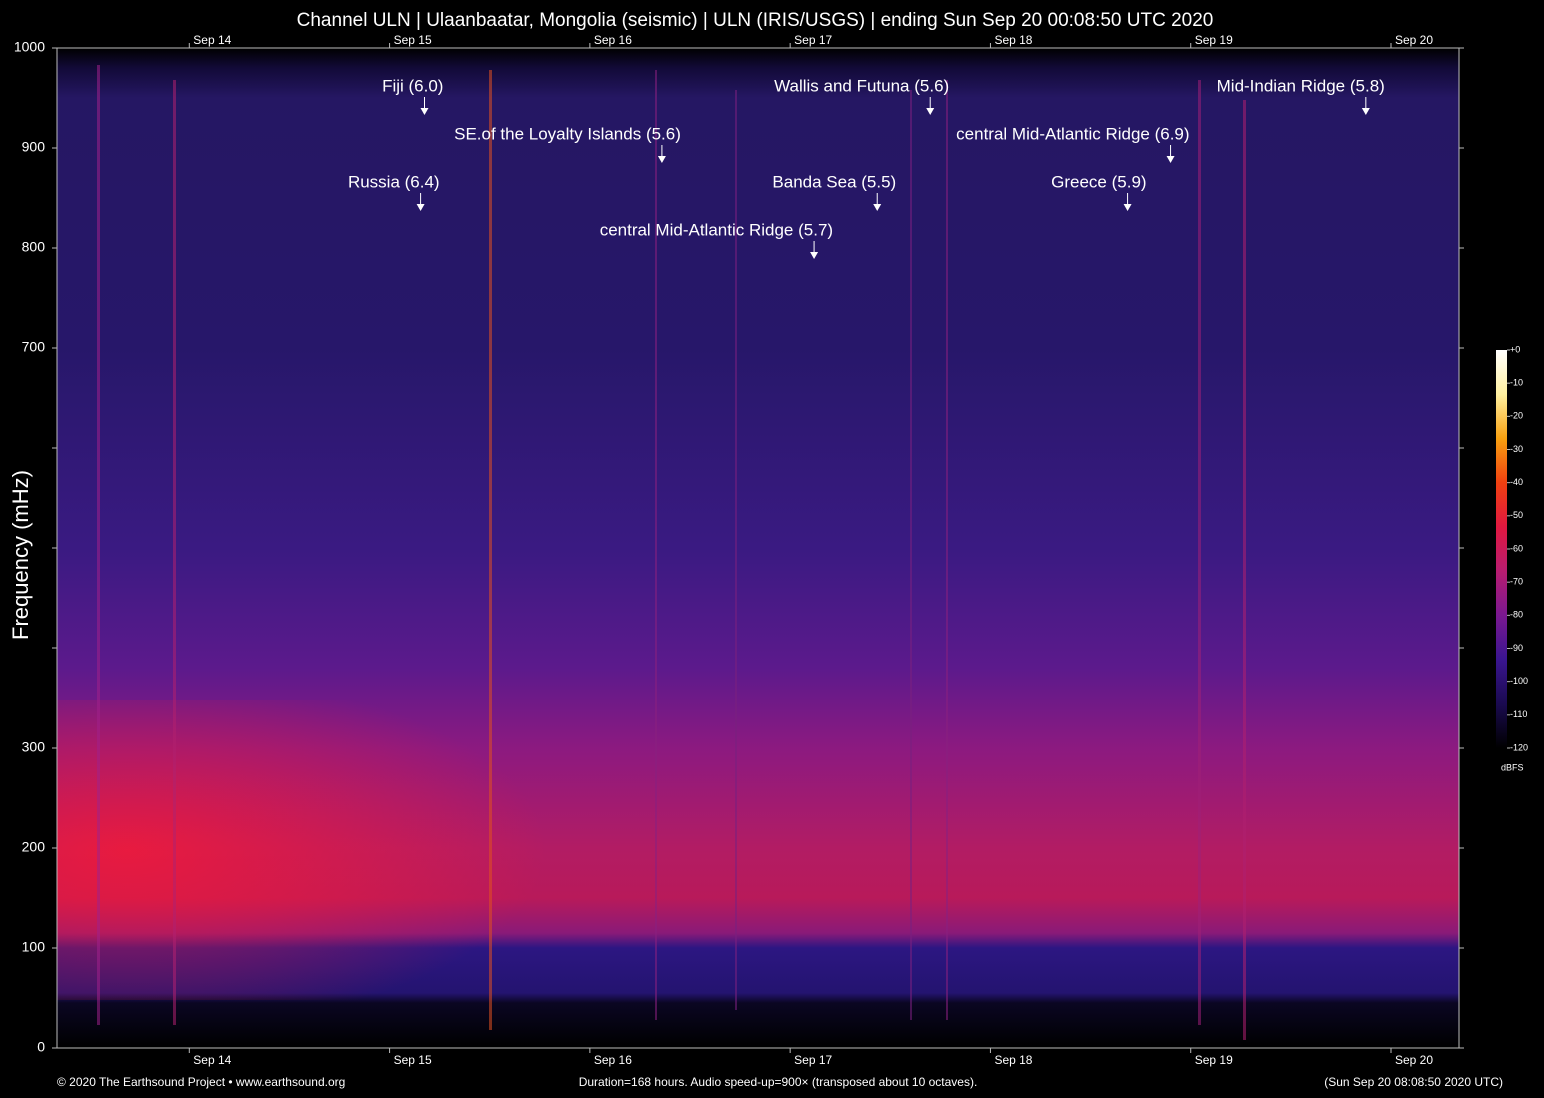  I want to click on y-tick-label: 300, so click(34, 747).